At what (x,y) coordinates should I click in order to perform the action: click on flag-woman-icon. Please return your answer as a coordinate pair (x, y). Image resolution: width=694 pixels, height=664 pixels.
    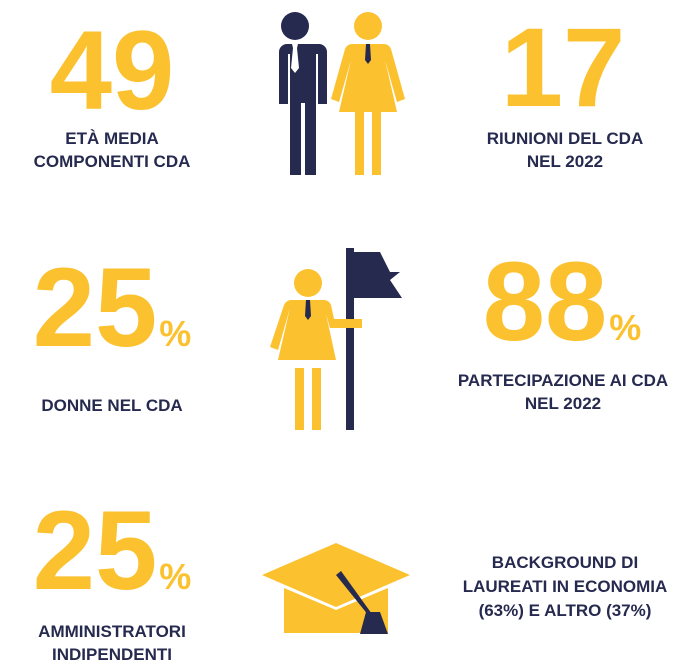
    Looking at the image, I should click on (336, 339).